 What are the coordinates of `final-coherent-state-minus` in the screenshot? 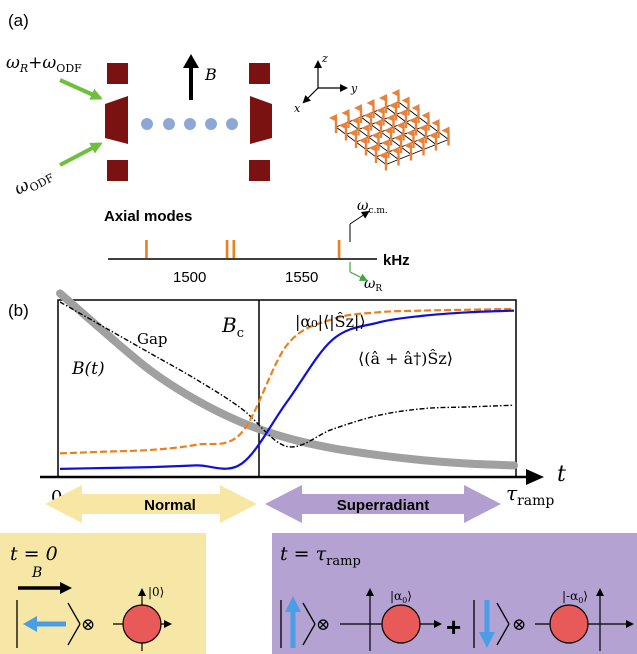 It's located at (569, 624).